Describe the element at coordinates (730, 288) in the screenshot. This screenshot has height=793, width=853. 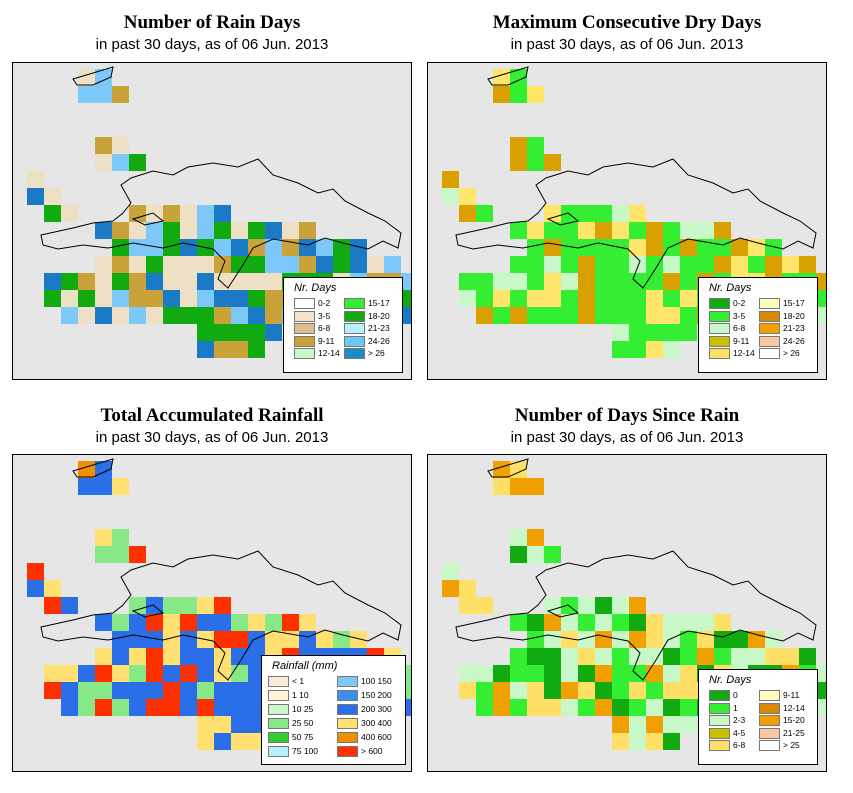
I see `legend-title: Nr. Days` at that location.